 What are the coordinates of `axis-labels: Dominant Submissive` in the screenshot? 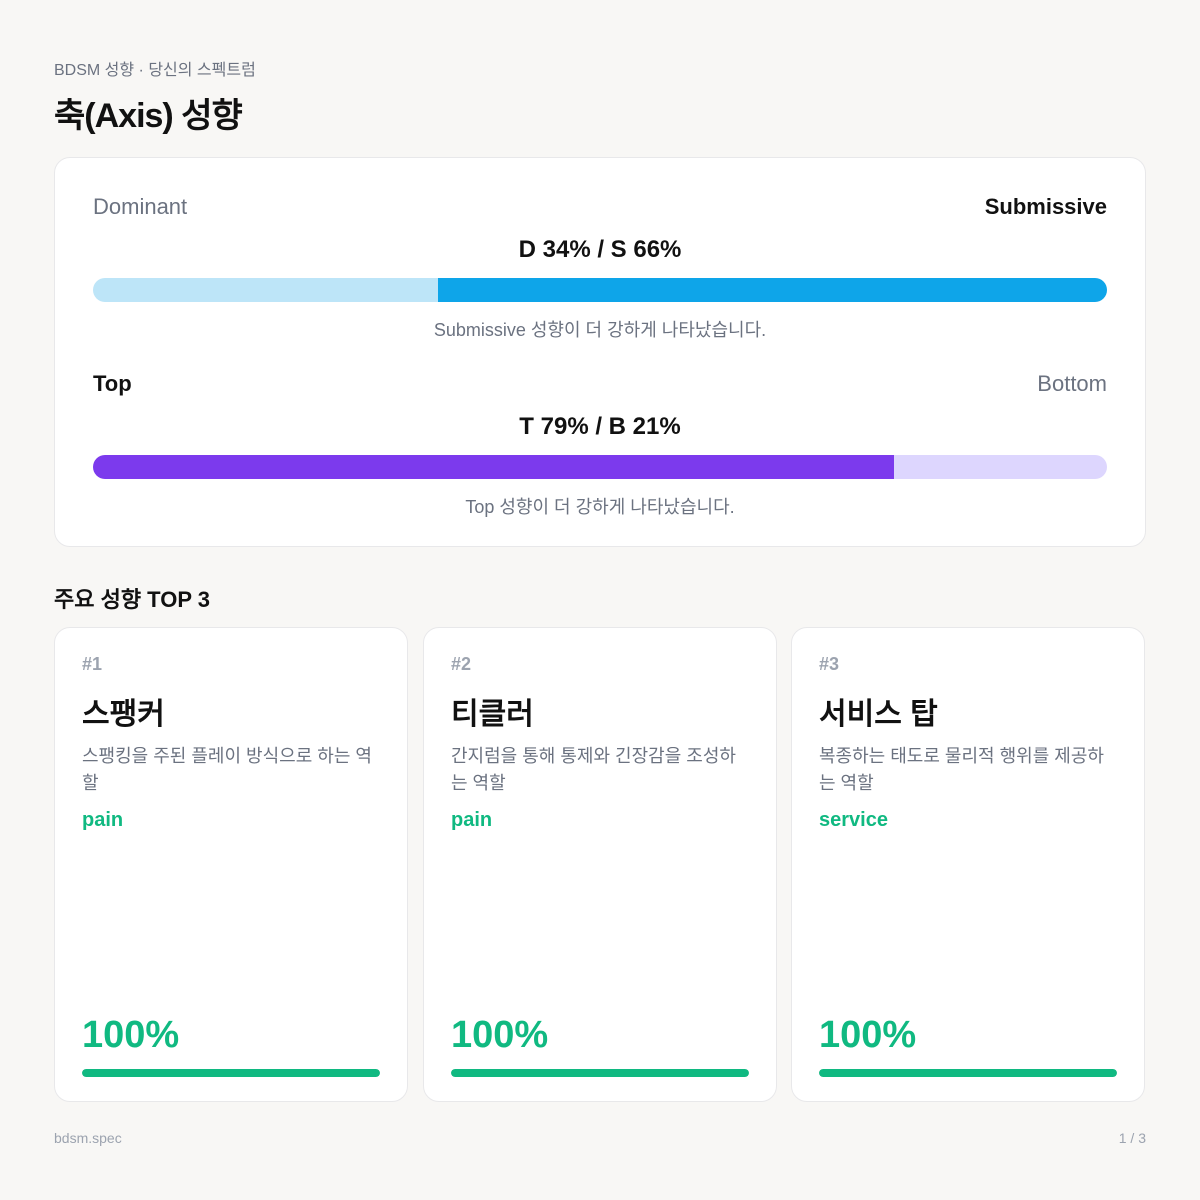 It's located at (600, 207).